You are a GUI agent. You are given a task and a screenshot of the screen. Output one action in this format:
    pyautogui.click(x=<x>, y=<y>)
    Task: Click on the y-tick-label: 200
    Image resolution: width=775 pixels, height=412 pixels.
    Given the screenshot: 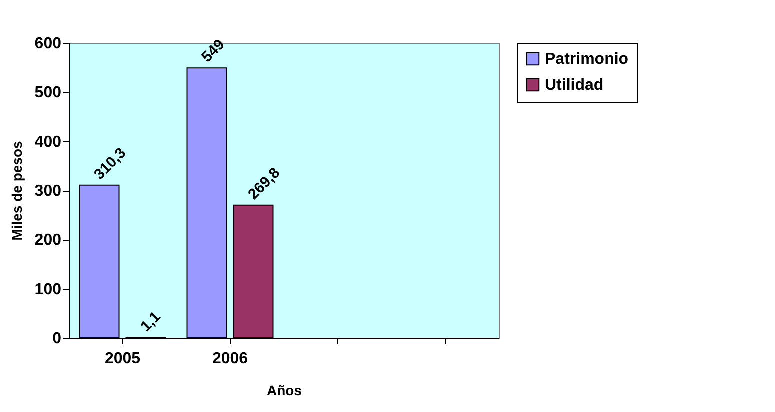 What is the action you would take?
    pyautogui.click(x=48, y=241)
    